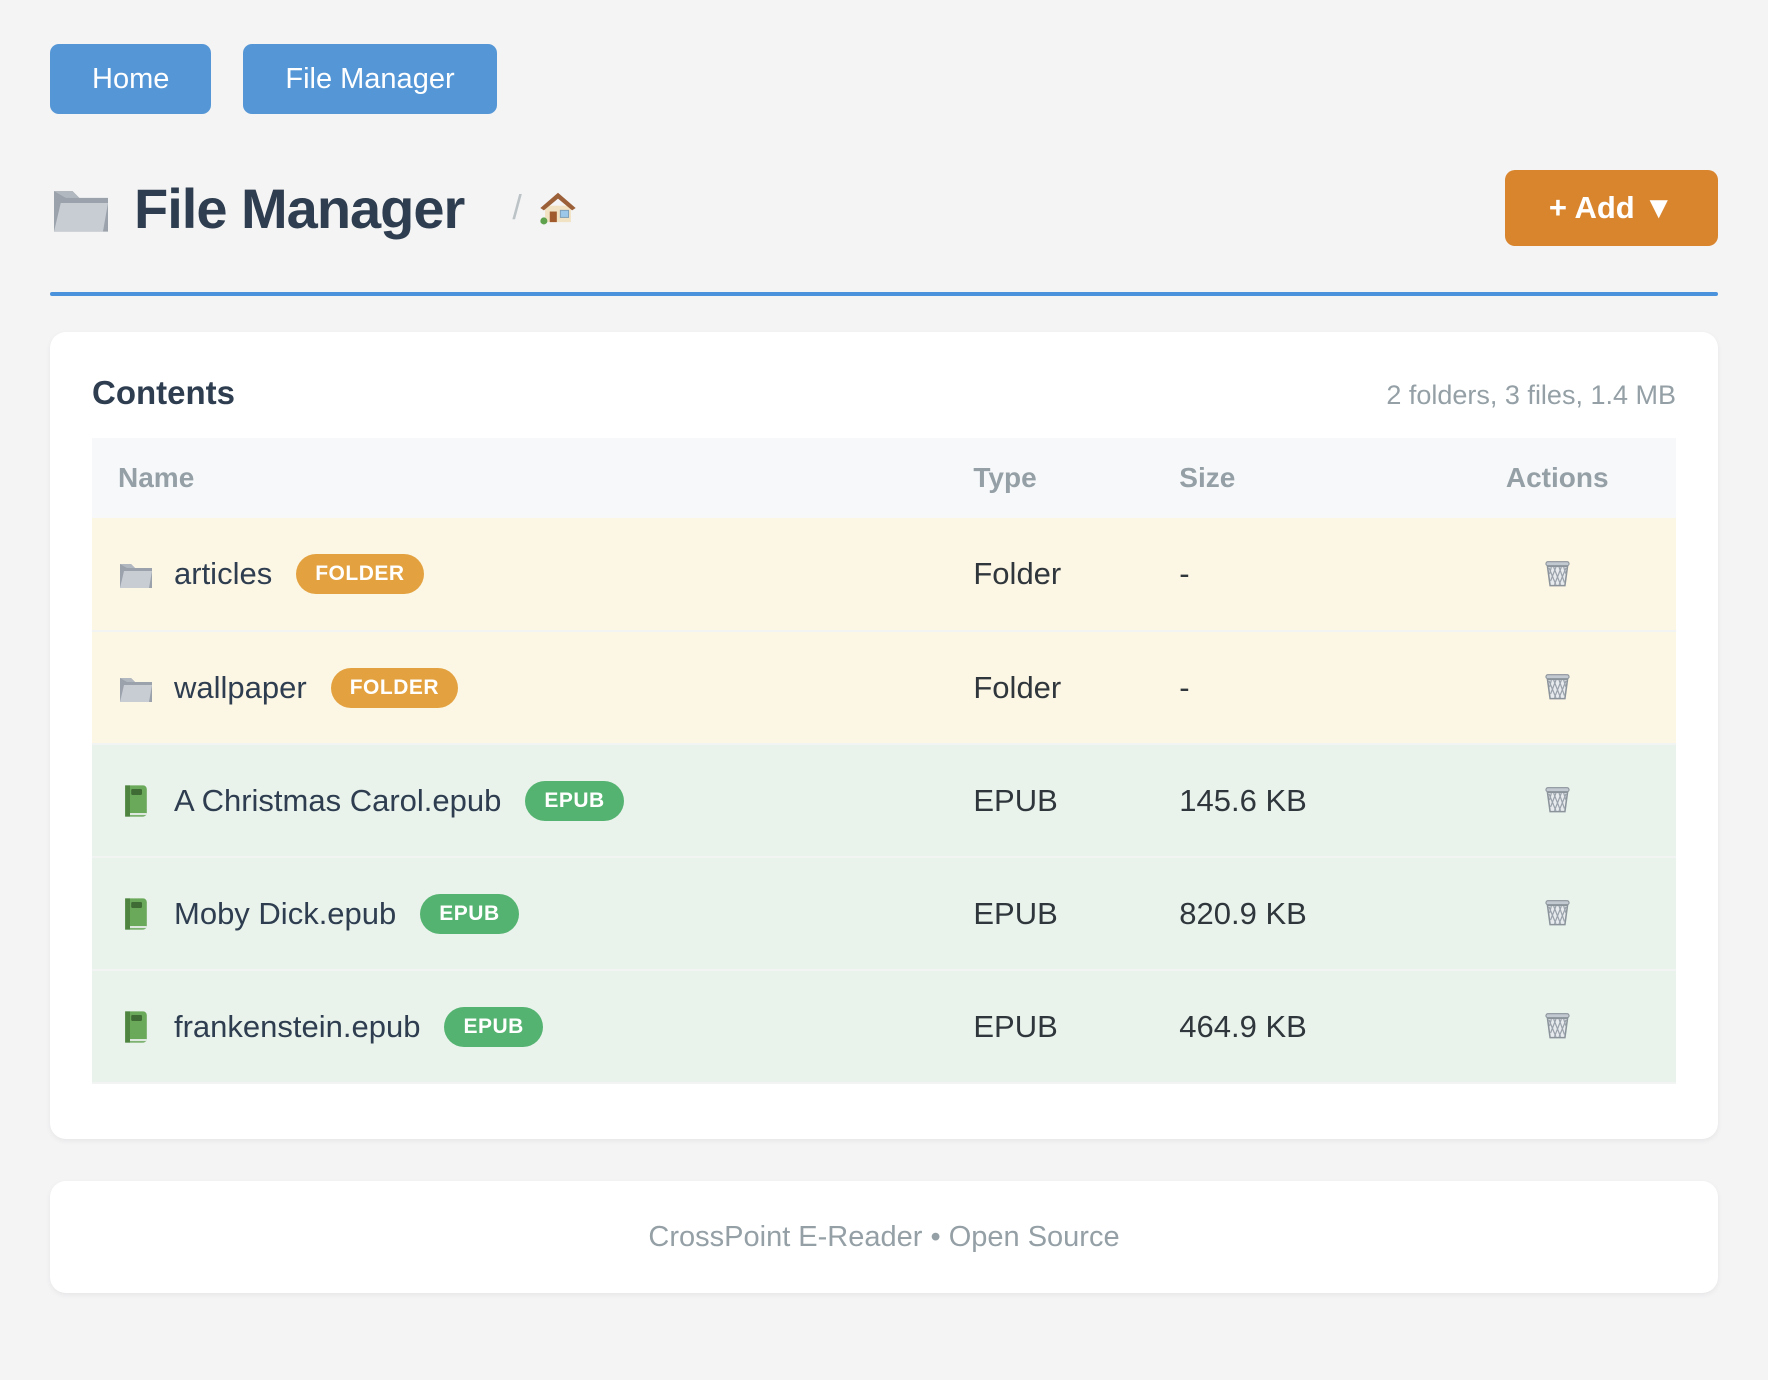 The image size is (1768, 1380). What do you see at coordinates (240, 687) in the screenshot?
I see `file-name: wallpaper` at bounding box center [240, 687].